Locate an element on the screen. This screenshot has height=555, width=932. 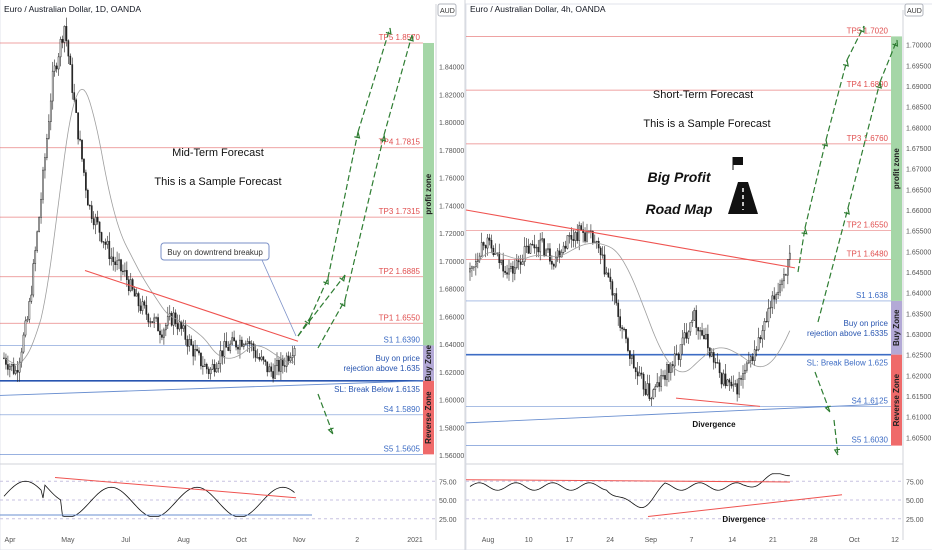
level-label: TP5 1.7020 is located at coordinates (868, 30).